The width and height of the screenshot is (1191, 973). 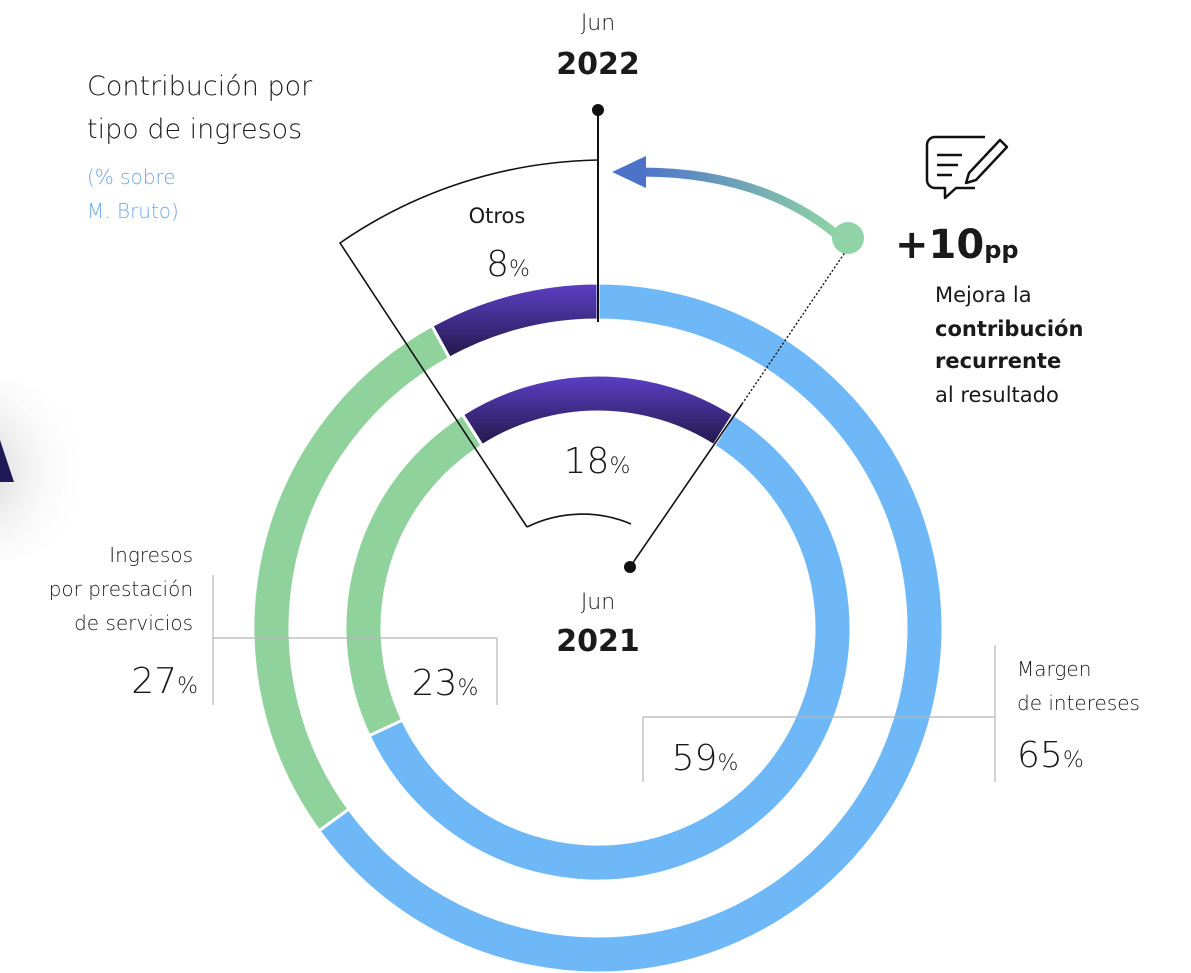 What do you see at coordinates (705, 758) in the screenshot?
I see `value-label: 59%` at bounding box center [705, 758].